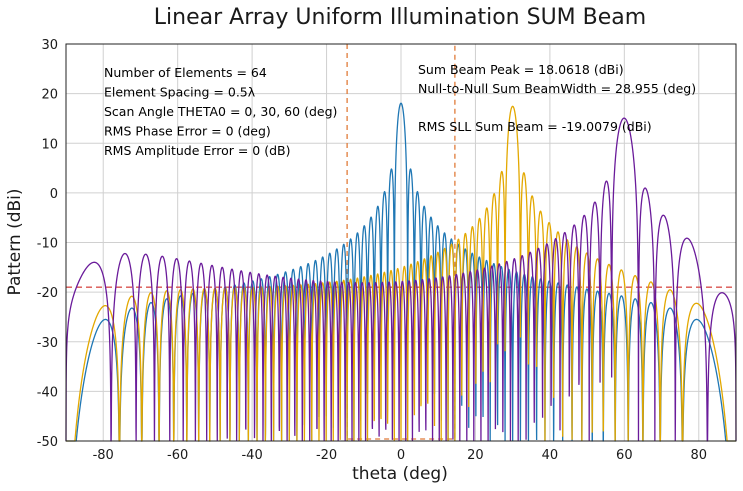 The image size is (743, 491). Describe the element at coordinates (49, 45) in the screenshot. I see `y-tick-label: 30` at that location.